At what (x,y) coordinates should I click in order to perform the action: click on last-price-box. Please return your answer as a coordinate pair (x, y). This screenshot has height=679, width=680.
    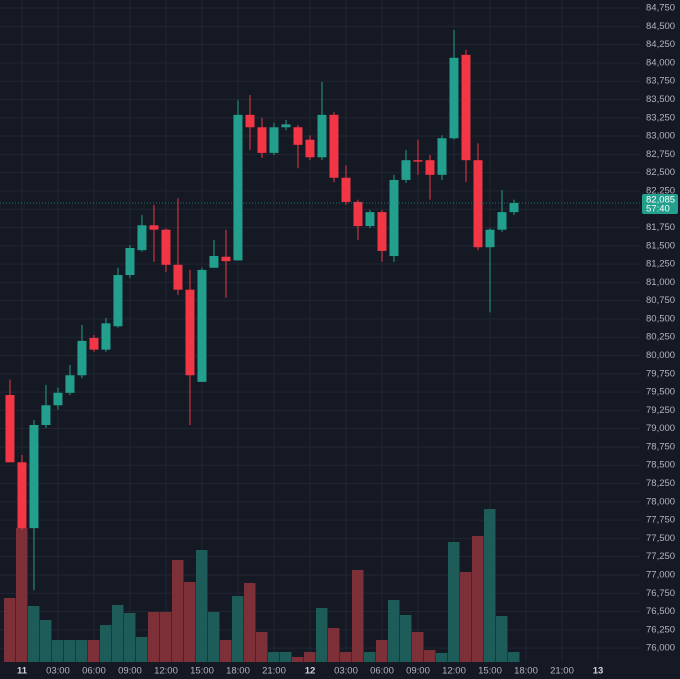
    Looking at the image, I should click on (660, 203).